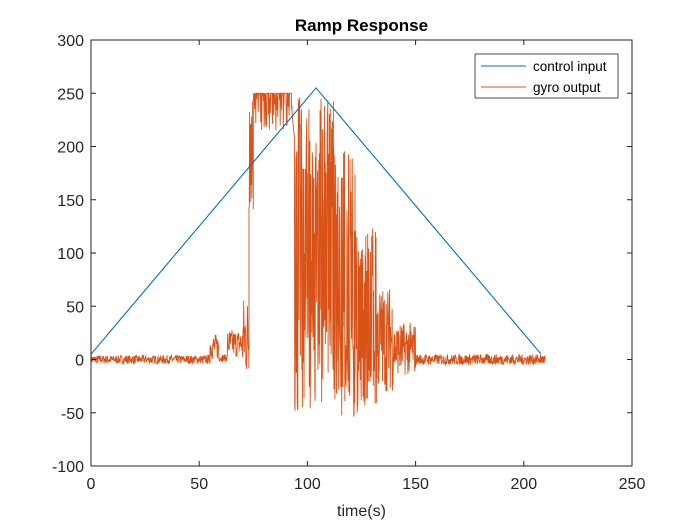  Describe the element at coordinates (75, 307) in the screenshot. I see `y-tick-label: 50` at that location.